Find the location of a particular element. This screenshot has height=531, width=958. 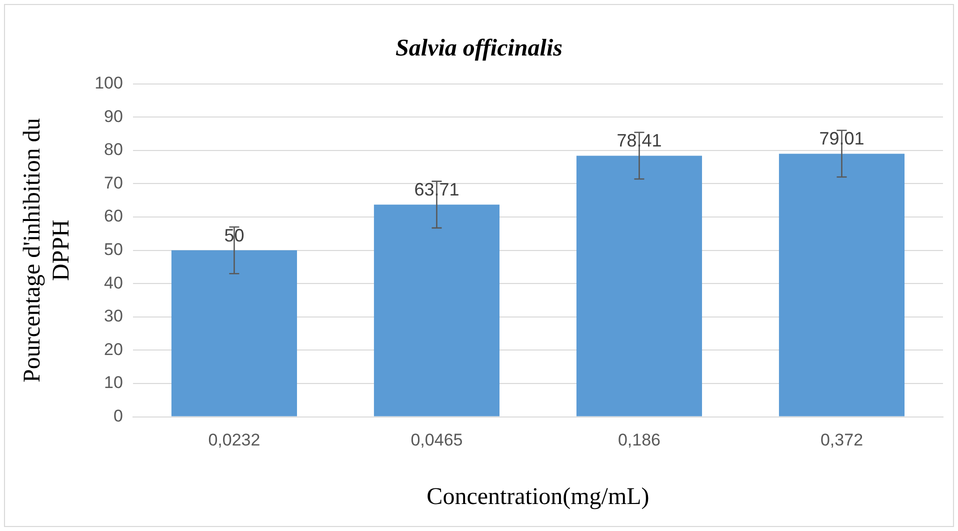

y-tick-label: 80 is located at coordinates (113, 150).